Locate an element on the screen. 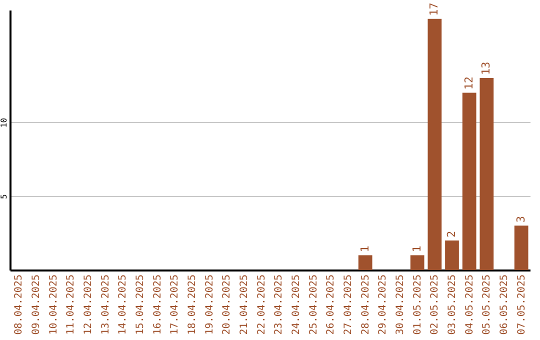 The width and height of the screenshot is (540, 340). x-tick-label: 13.04.2025 is located at coordinates (106, 304).